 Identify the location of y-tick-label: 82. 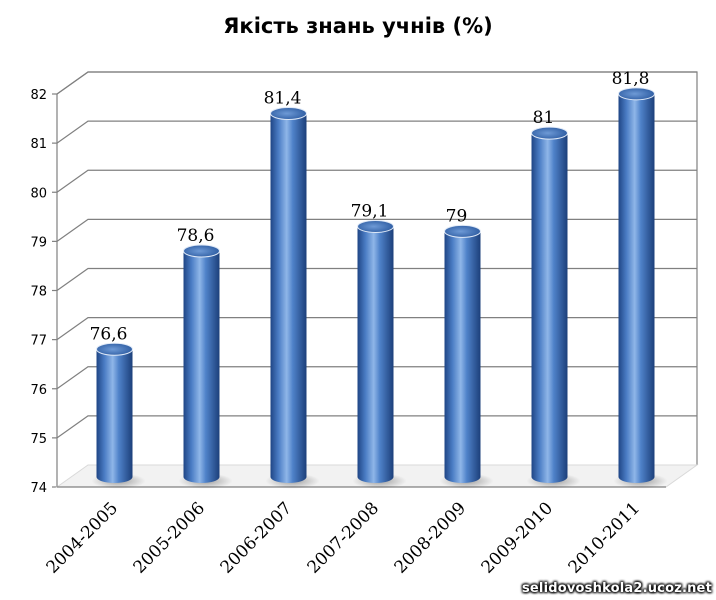
(38, 95).